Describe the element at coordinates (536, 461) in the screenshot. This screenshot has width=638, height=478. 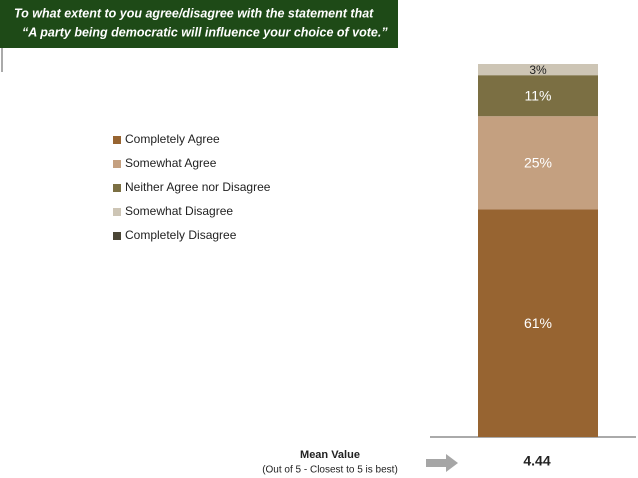
I see `mean-value: 4.44` at that location.